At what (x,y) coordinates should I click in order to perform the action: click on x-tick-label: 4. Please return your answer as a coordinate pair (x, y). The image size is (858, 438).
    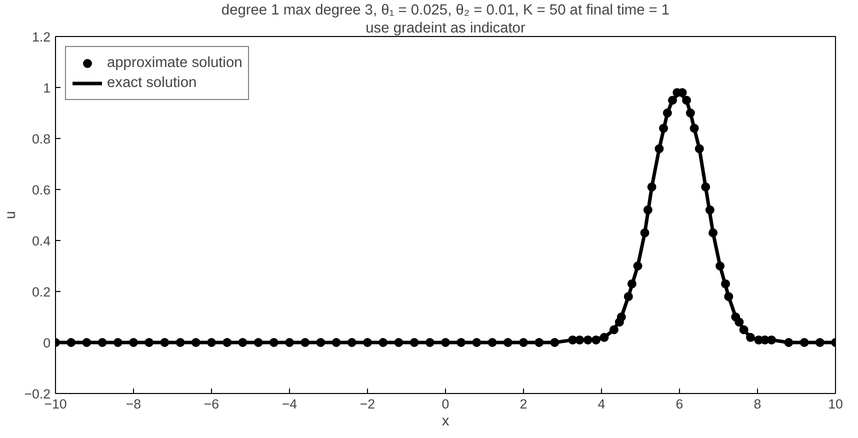
    Looking at the image, I should click on (602, 404).